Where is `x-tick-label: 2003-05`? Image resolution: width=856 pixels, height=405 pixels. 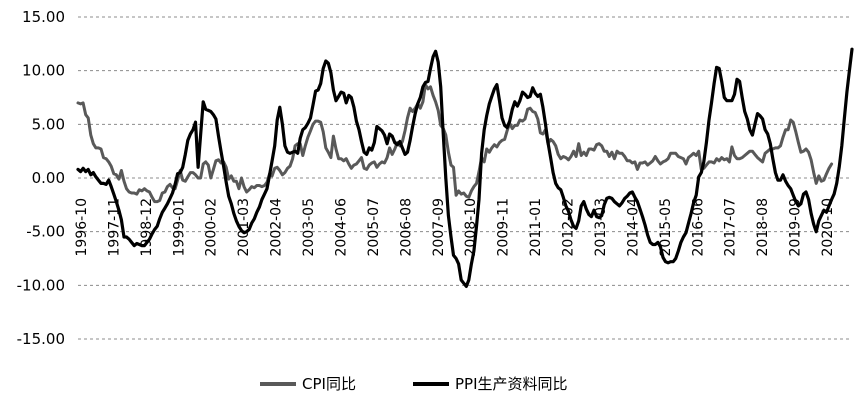
x-tick-label: 2003-05 is located at coordinates (309, 227).